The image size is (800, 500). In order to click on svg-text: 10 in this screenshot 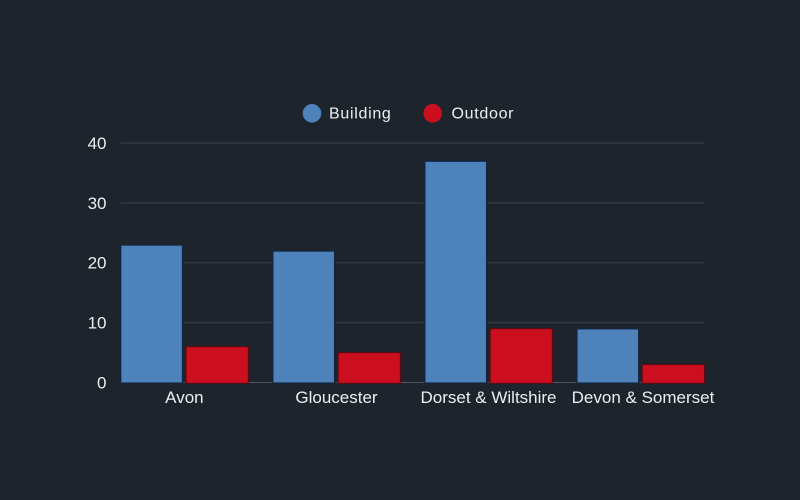, I will do `click(97, 323)`.